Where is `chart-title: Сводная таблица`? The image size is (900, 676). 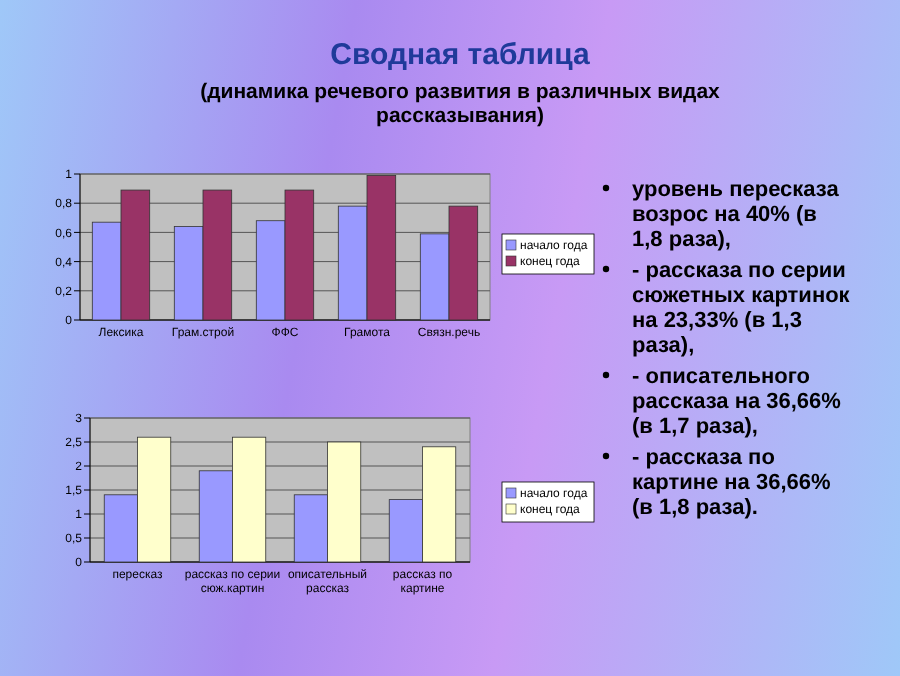 chart-title: Сводная таблица is located at coordinates (461, 55).